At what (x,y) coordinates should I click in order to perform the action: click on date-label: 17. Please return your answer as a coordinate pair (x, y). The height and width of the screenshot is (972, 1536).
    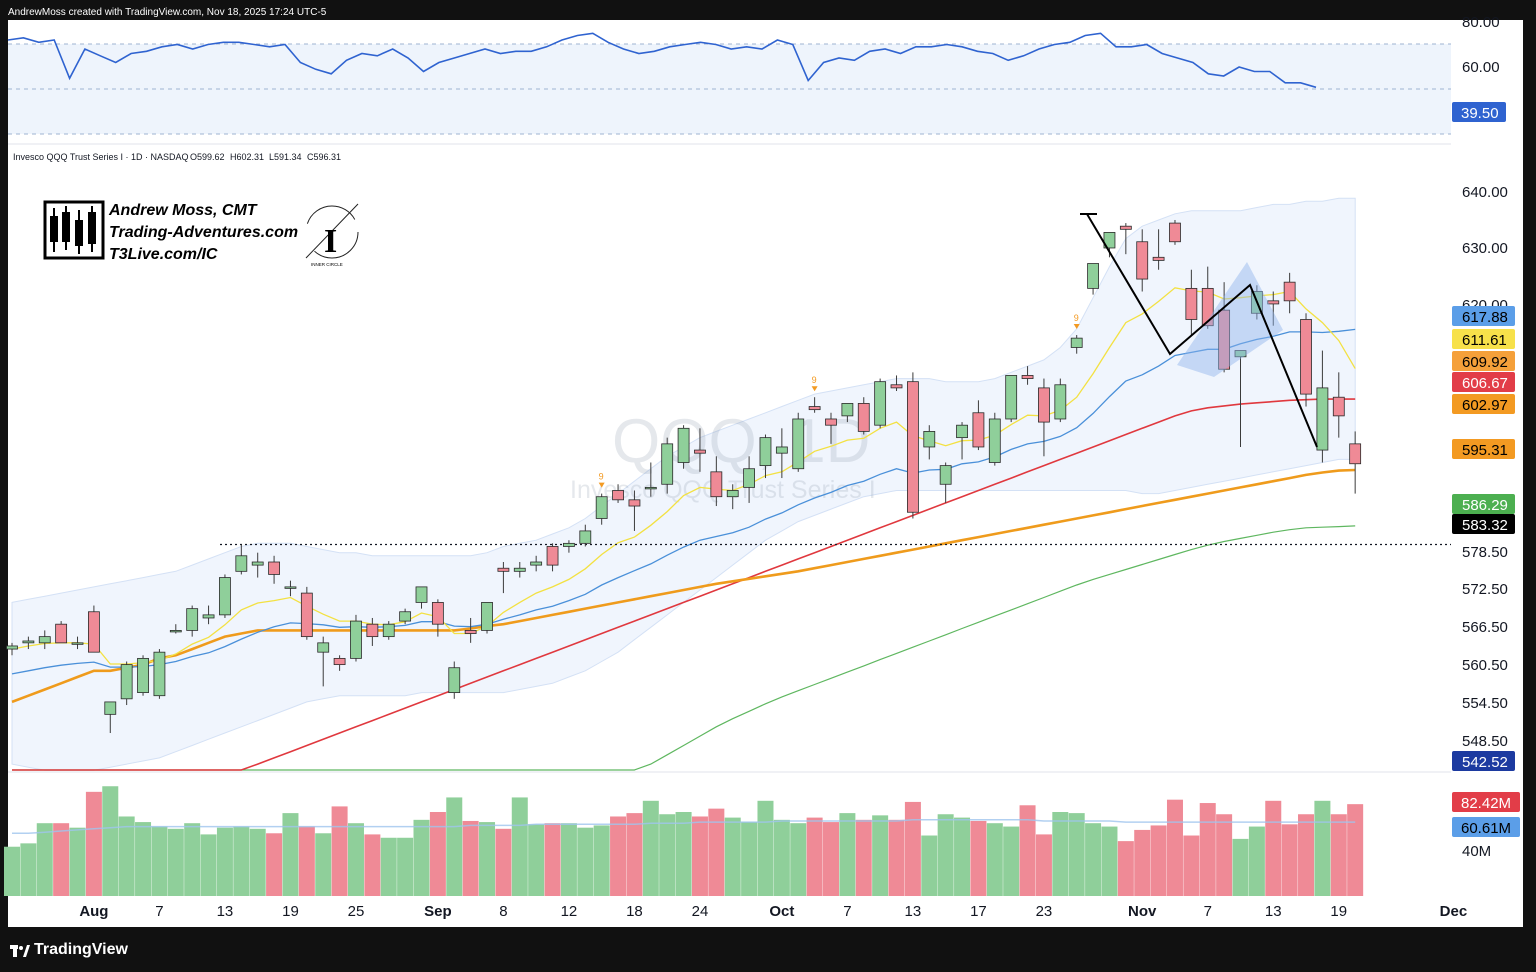
    Looking at the image, I should click on (978, 911).